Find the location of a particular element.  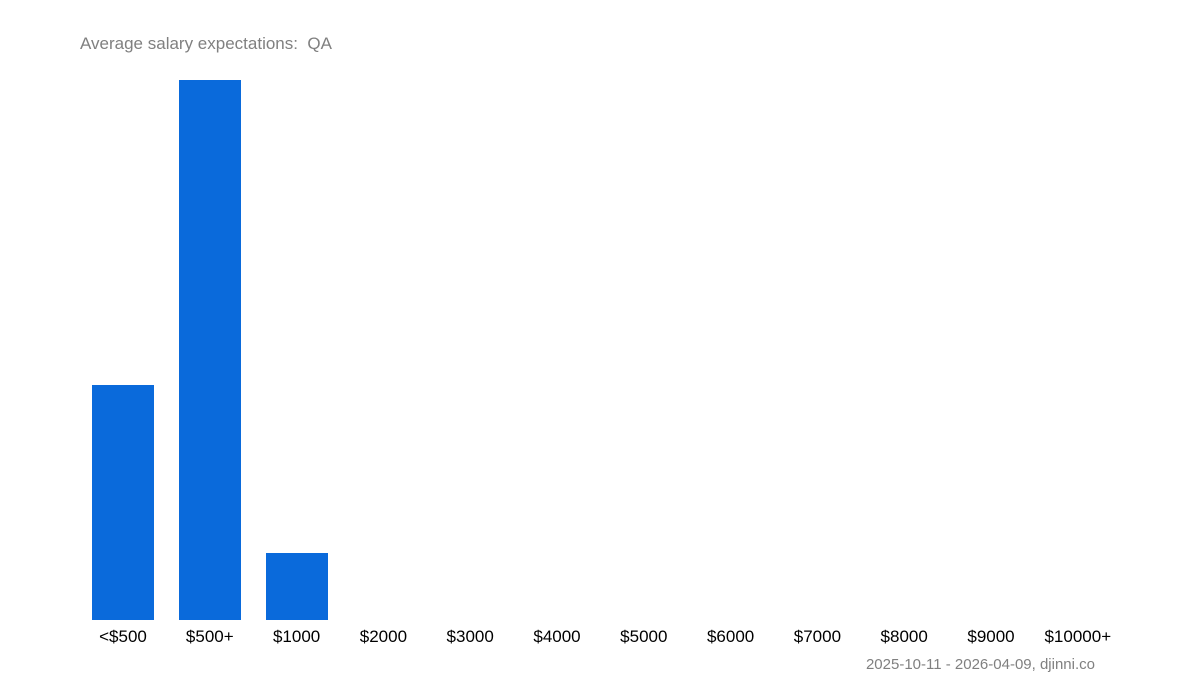

x-tick-label: $6000 is located at coordinates (730, 636).